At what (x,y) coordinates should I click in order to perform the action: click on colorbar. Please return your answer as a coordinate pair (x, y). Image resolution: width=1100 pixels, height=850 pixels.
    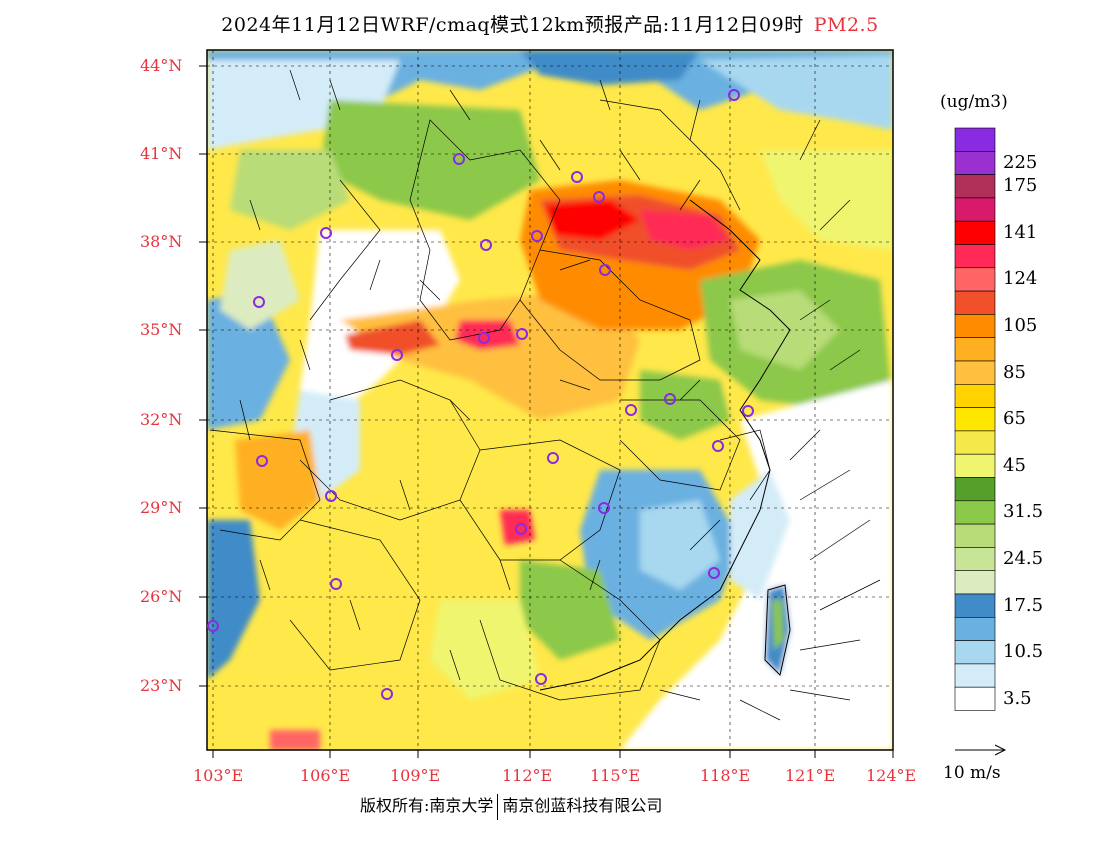
    Looking at the image, I should click on (975, 419).